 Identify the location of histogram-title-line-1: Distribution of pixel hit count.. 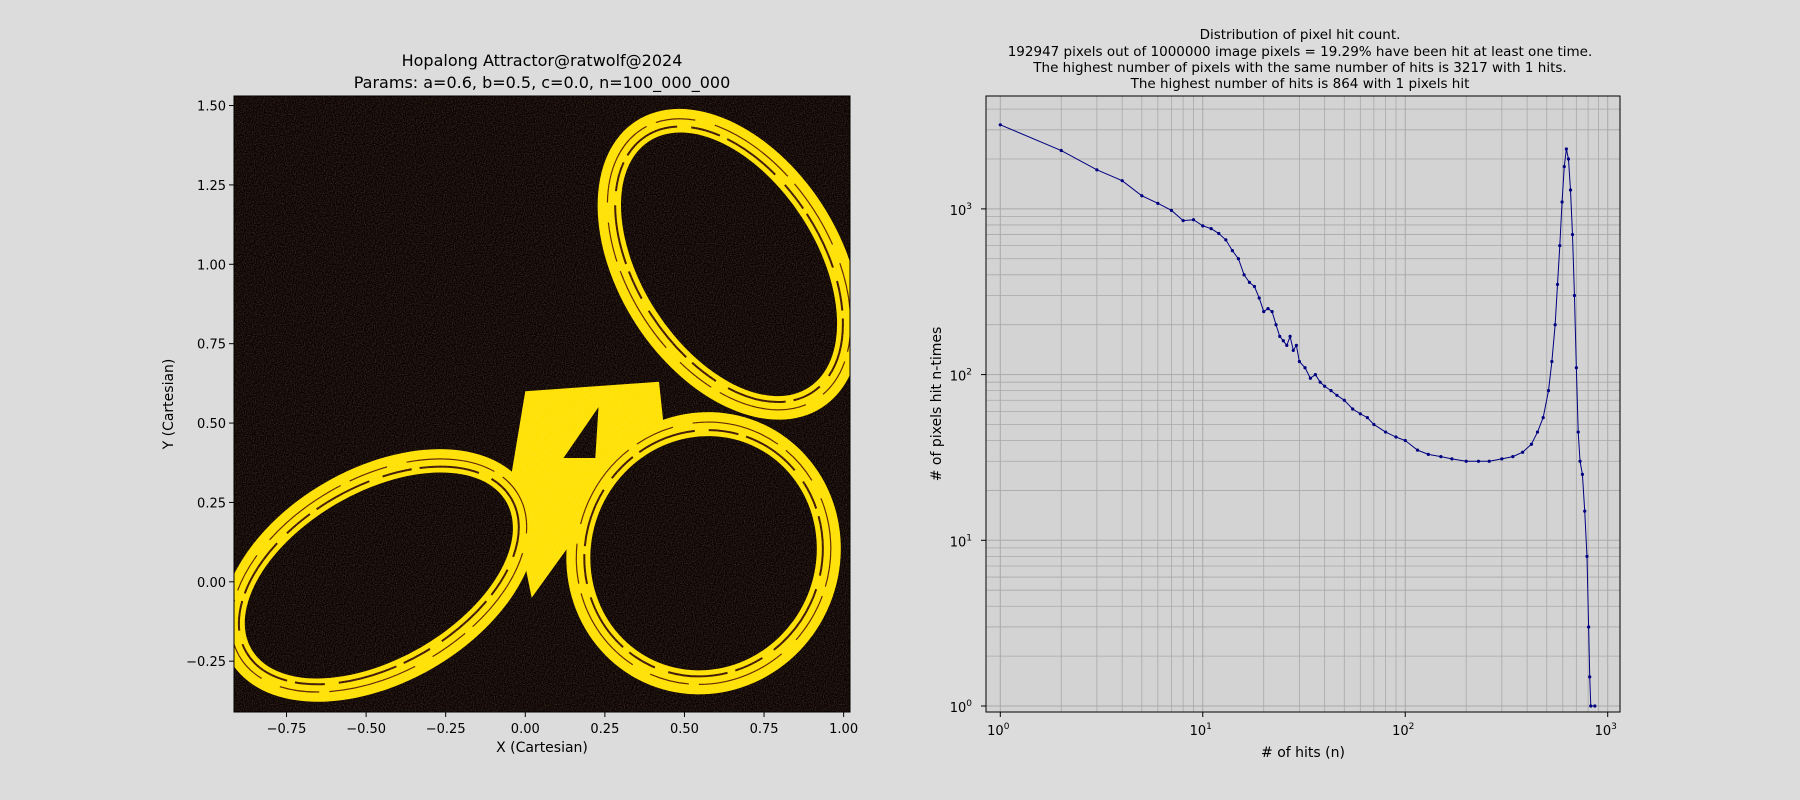
(1300, 35).